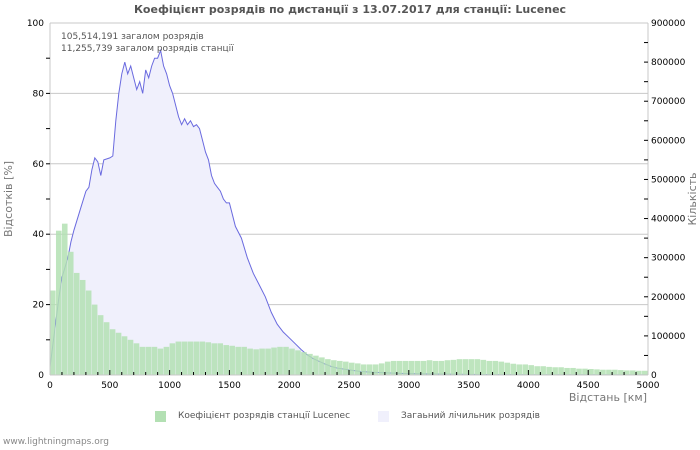  I want to click on y-right-axis-label: Кількість, so click(692, 198).